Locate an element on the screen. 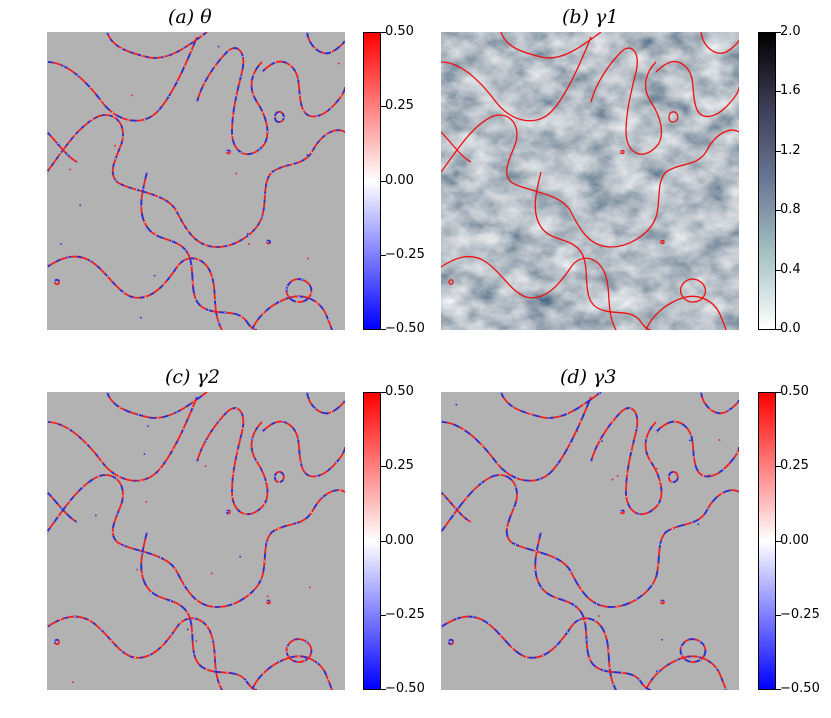 This screenshot has height=718, width=831. colorbar-tick-label: 2.0 is located at coordinates (790, 31).